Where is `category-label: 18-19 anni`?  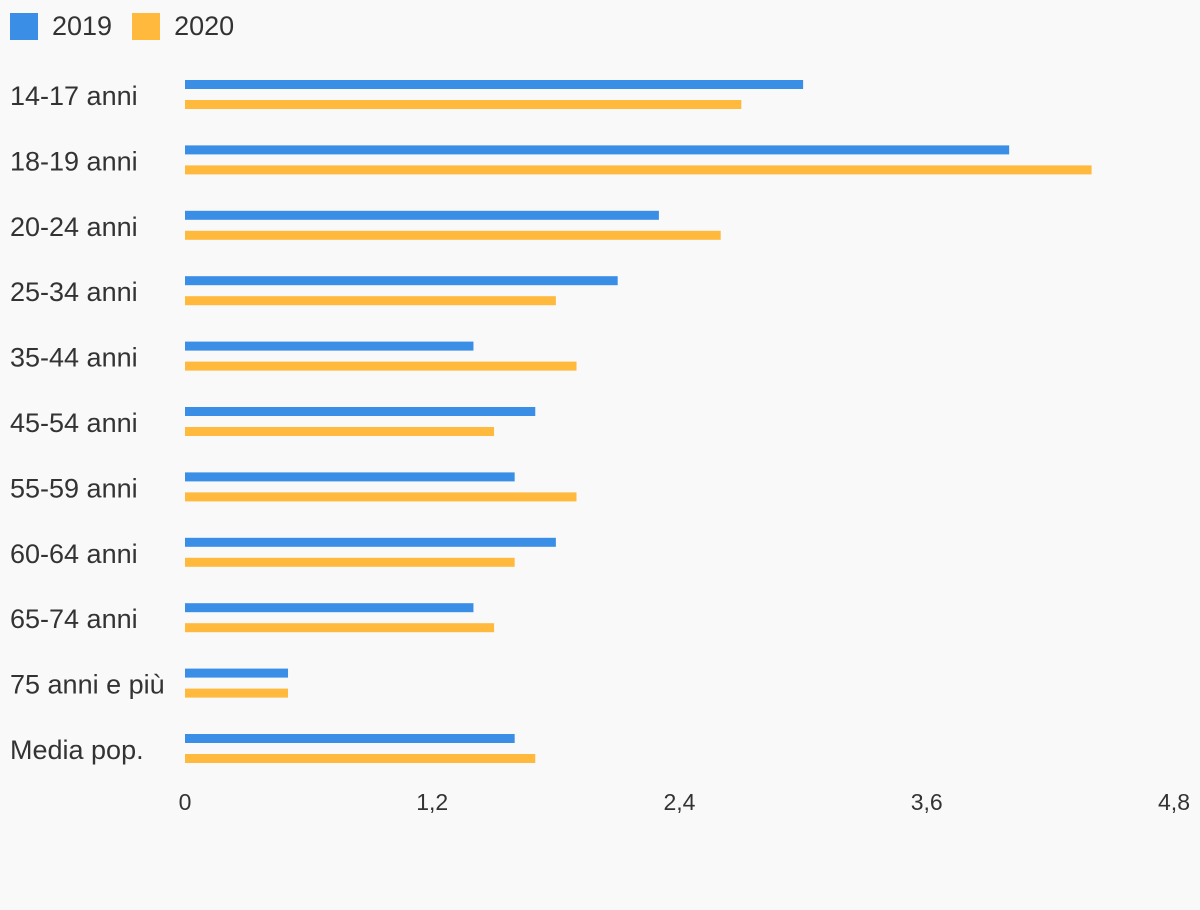
category-label: 18-19 anni is located at coordinates (74, 161).